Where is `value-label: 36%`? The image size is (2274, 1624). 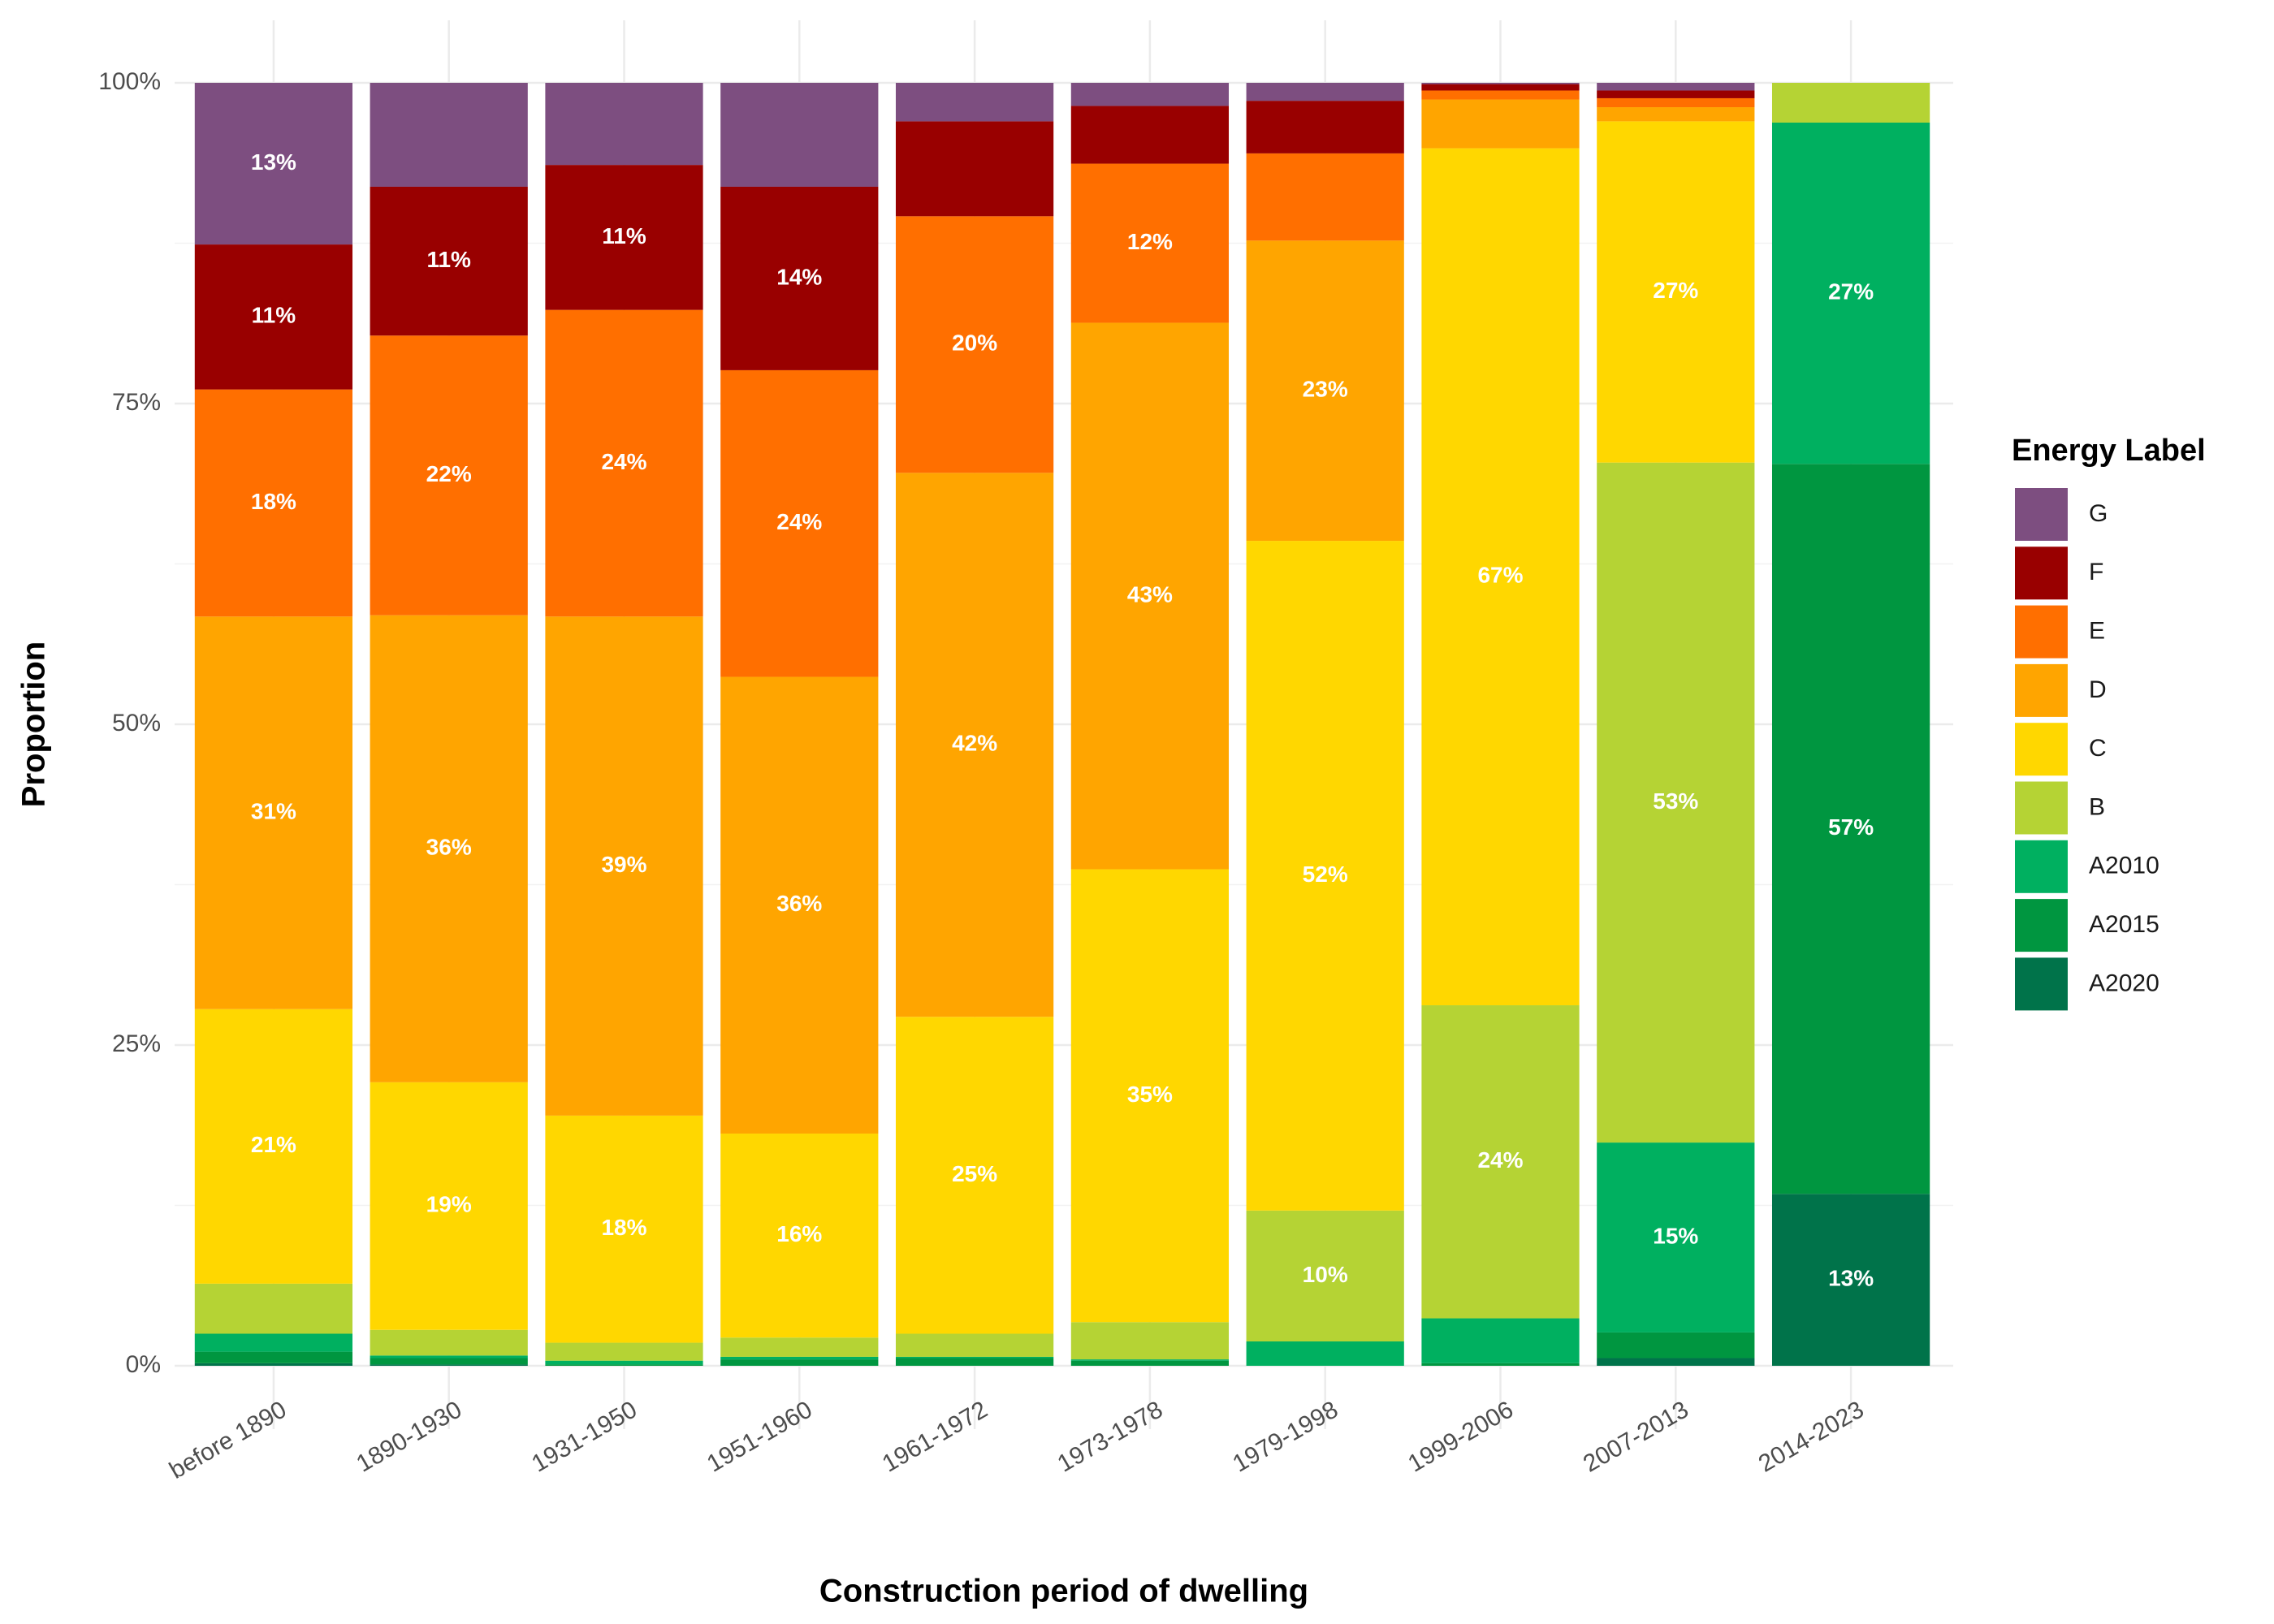 value-label: 36% is located at coordinates (799, 903).